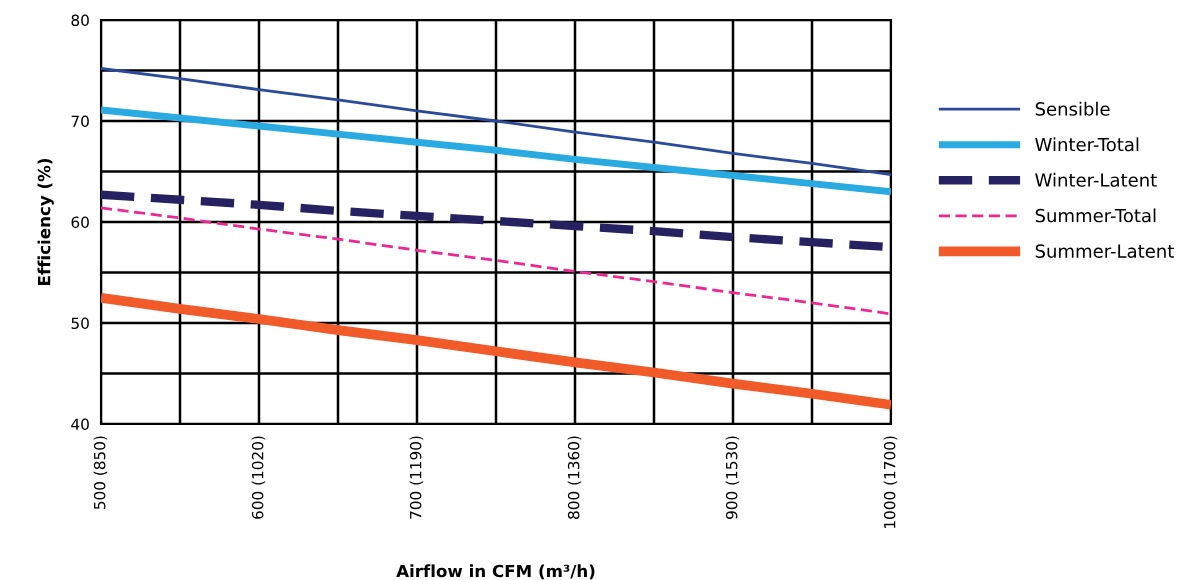  Describe the element at coordinates (80, 121) in the screenshot. I see `y-tick-label: 70` at that location.